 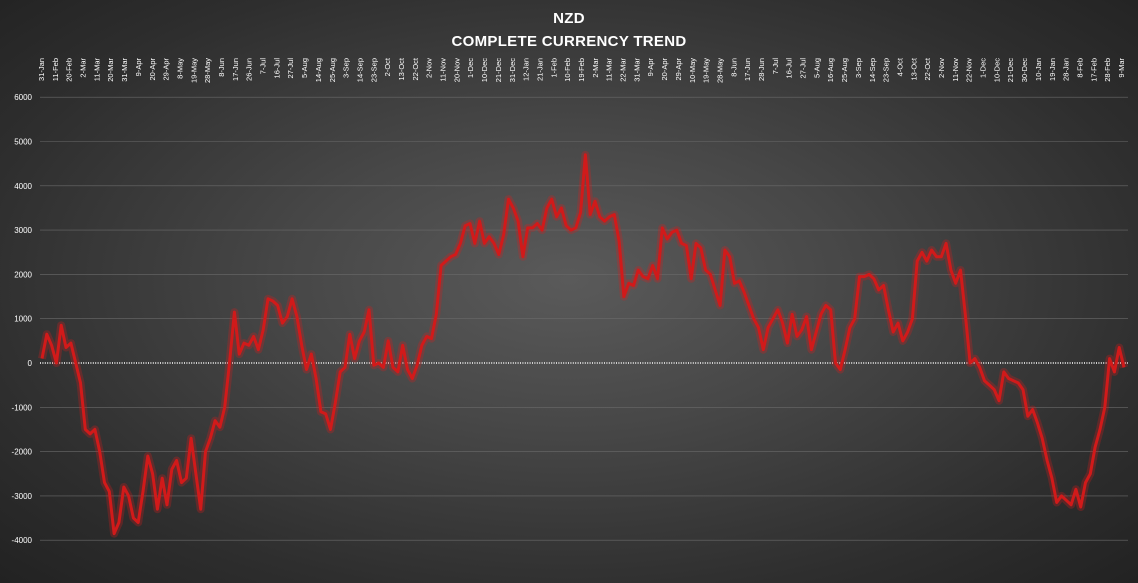 What do you see at coordinates (22, 540) in the screenshot?
I see `y-tick-label: -4000` at bounding box center [22, 540].